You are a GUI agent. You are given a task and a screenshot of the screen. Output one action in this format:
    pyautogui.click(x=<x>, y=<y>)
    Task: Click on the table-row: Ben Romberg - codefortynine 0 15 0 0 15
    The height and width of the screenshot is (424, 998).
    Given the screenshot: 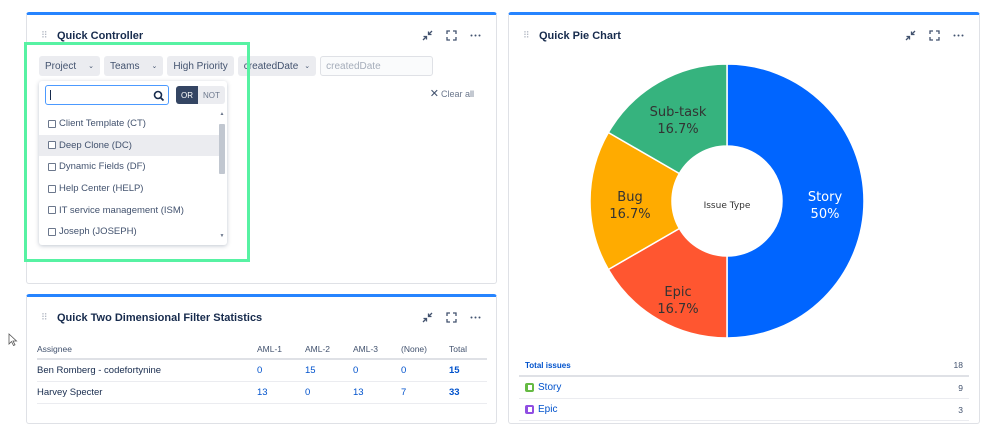 What is the action you would take?
    pyautogui.click(x=262, y=370)
    